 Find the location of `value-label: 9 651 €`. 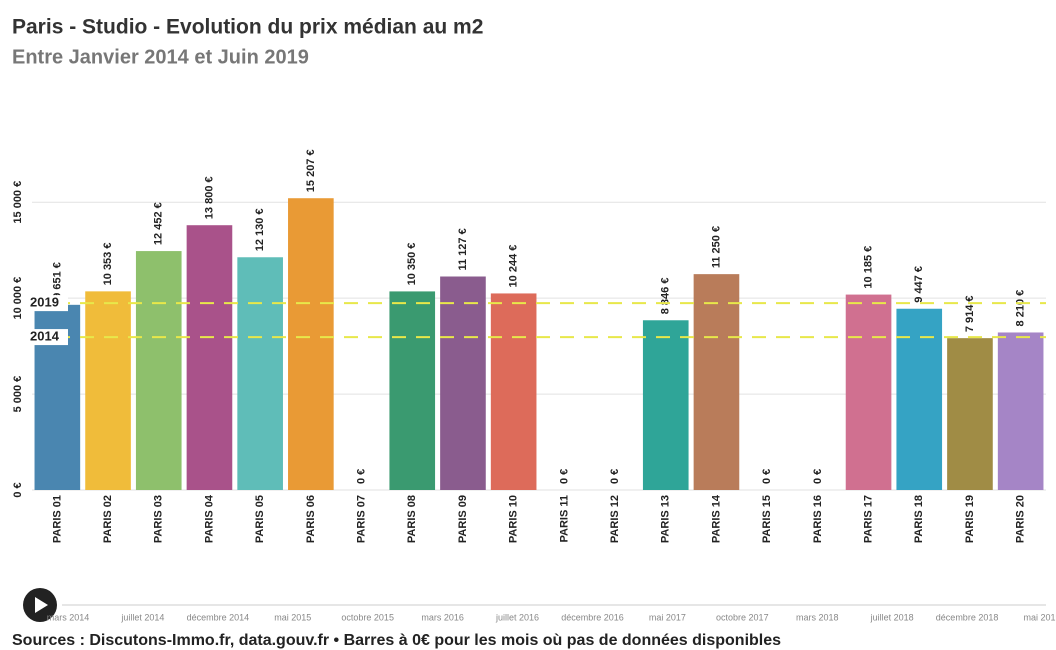

value-label: 9 651 € is located at coordinates (57, 280).